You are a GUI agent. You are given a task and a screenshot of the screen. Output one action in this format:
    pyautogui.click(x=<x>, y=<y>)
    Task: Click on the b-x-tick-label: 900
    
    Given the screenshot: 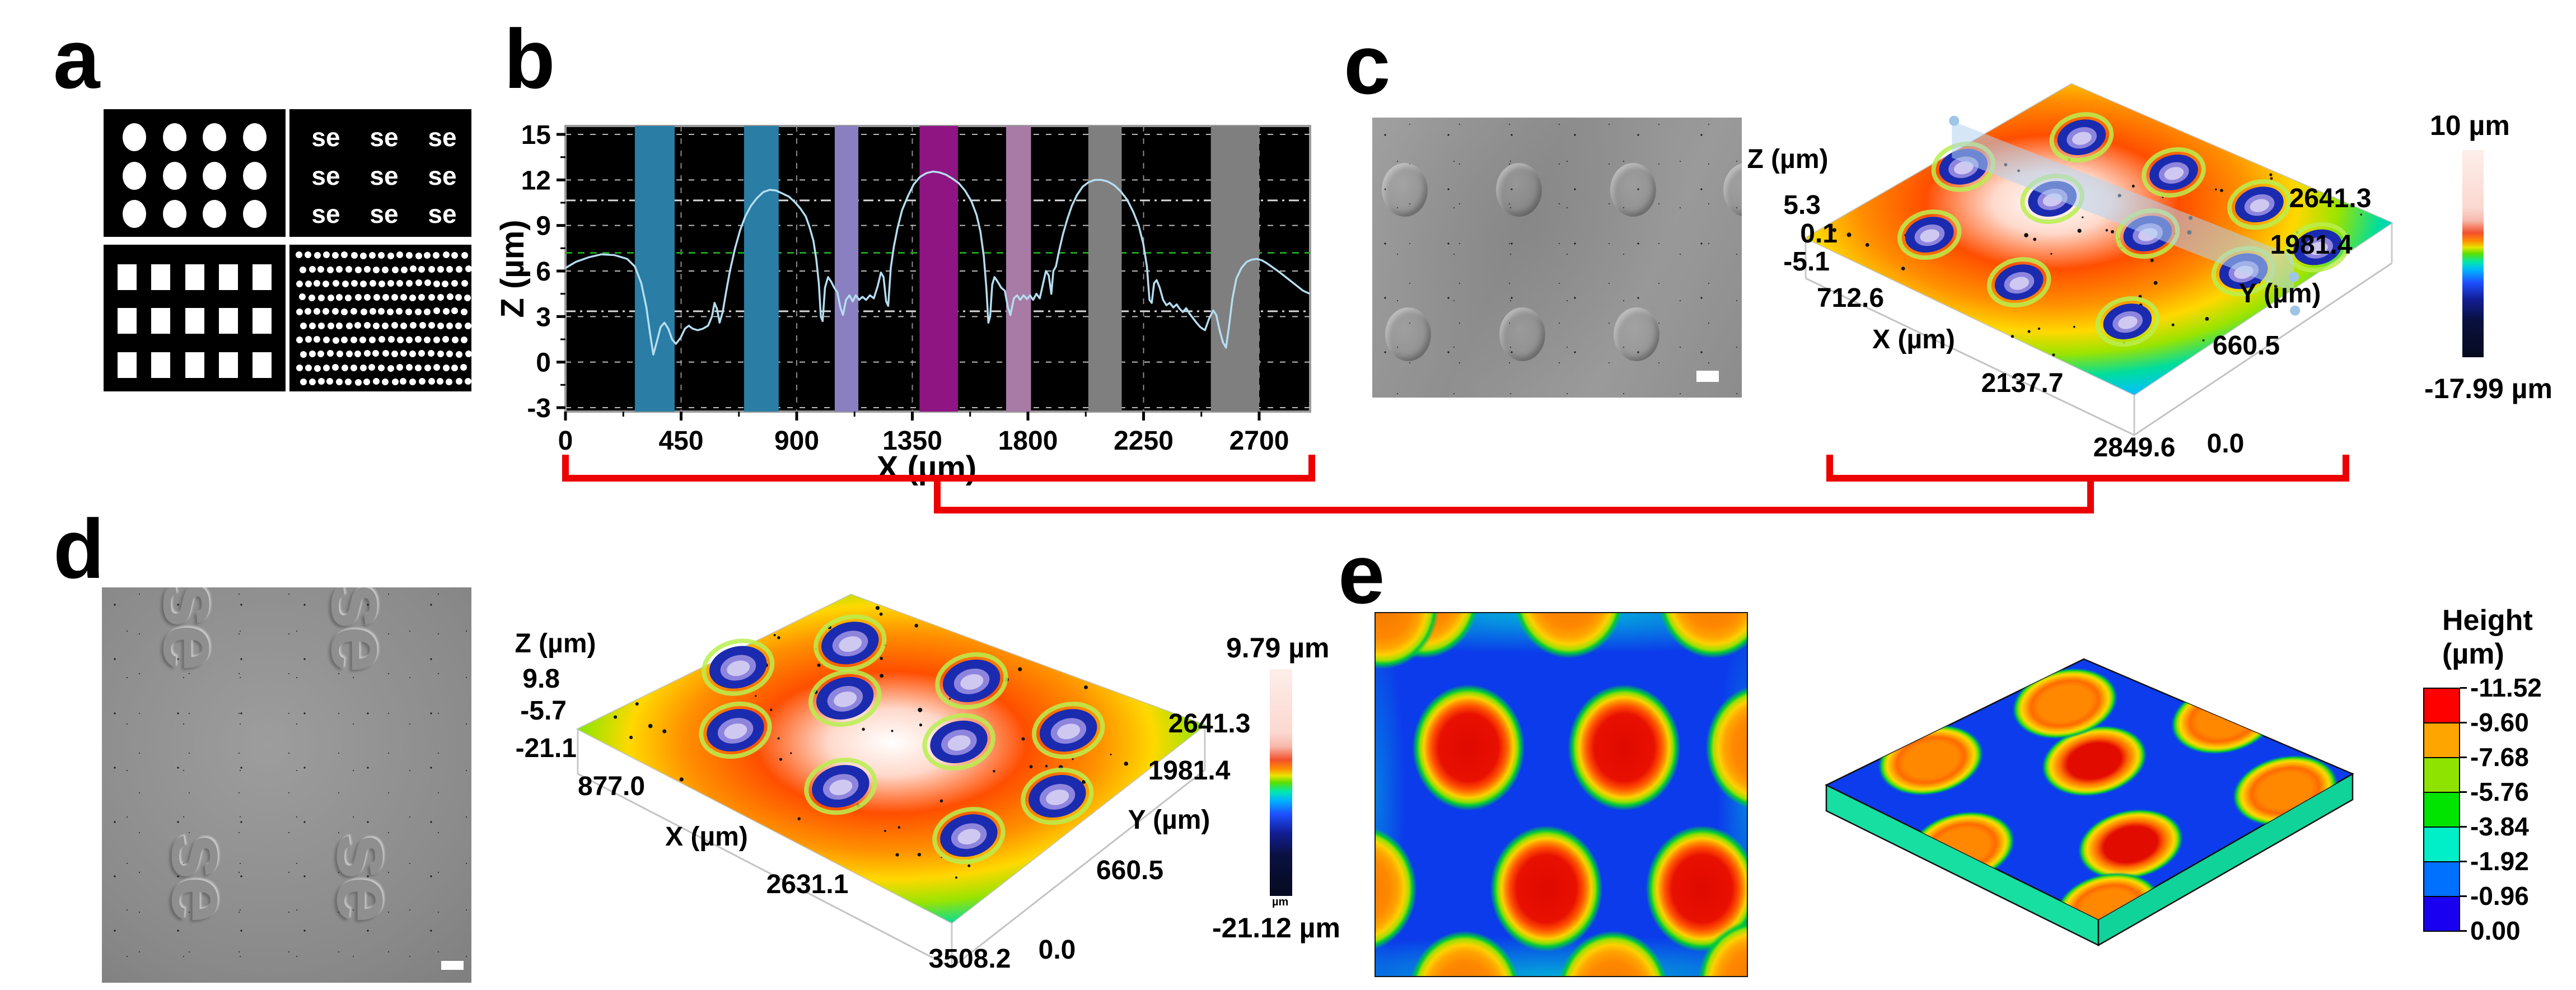 What is the action you would take?
    pyautogui.click(x=797, y=441)
    